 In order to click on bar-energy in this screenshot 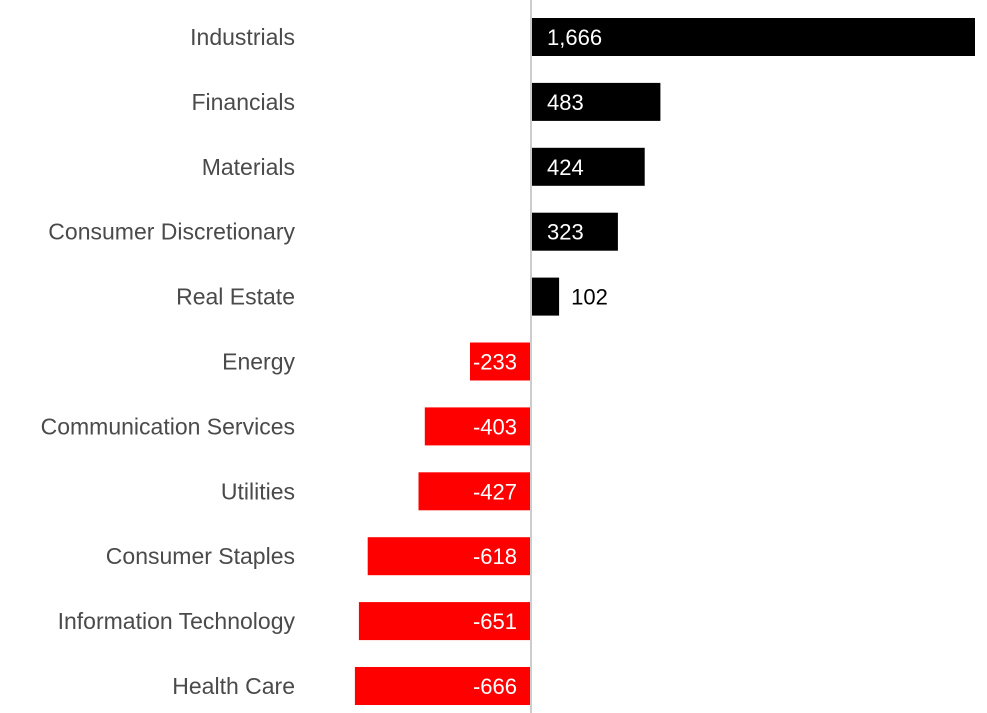, I will do `click(501, 361)`.